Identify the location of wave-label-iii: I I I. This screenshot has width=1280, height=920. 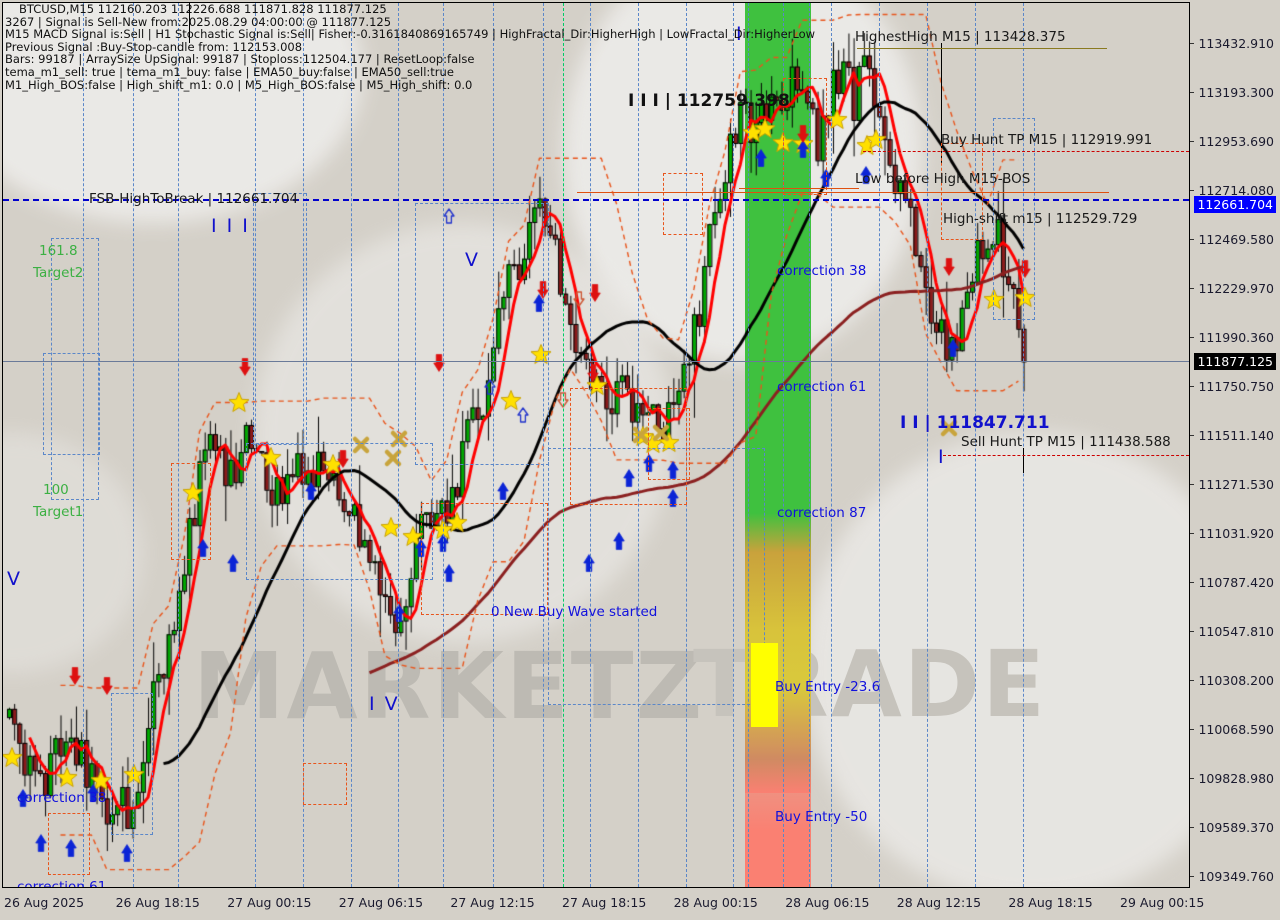
(230, 226).